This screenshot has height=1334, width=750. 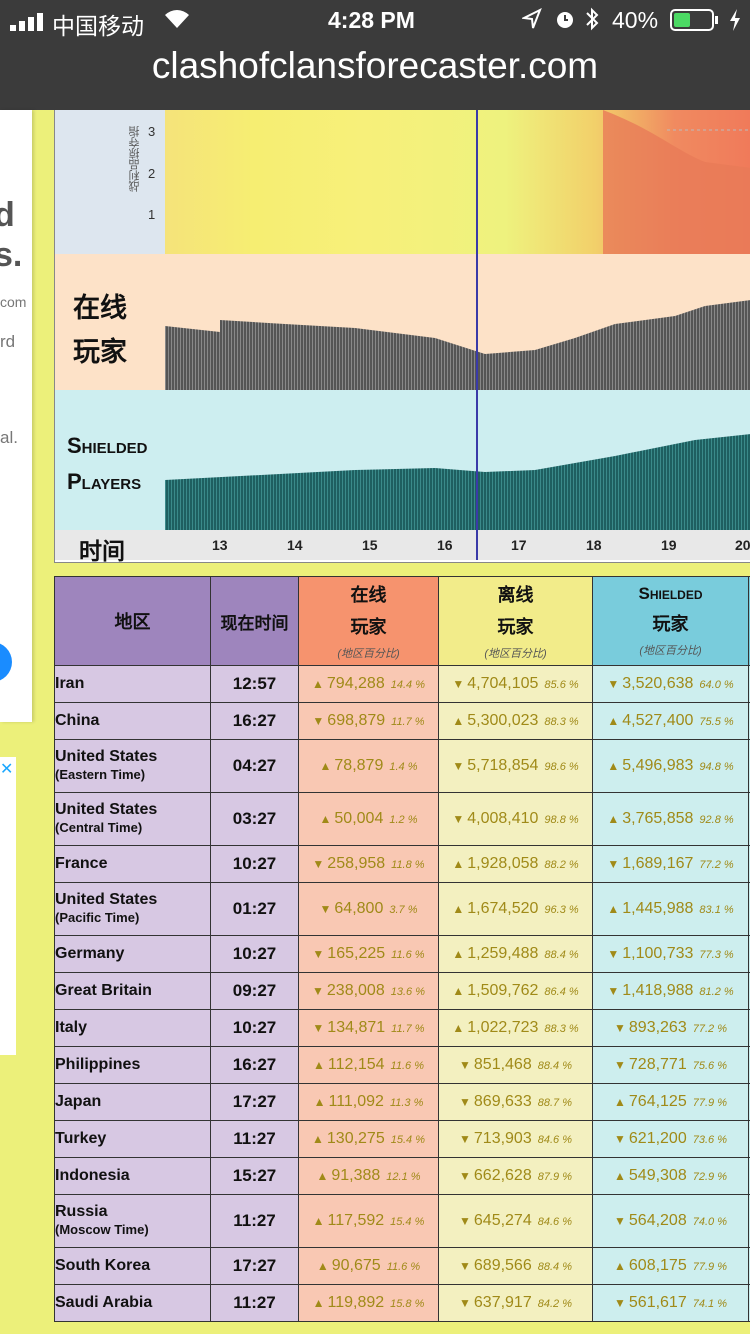 What do you see at coordinates (515, 627) in the screenshot?
I see `header-offline-line: 玩家` at bounding box center [515, 627].